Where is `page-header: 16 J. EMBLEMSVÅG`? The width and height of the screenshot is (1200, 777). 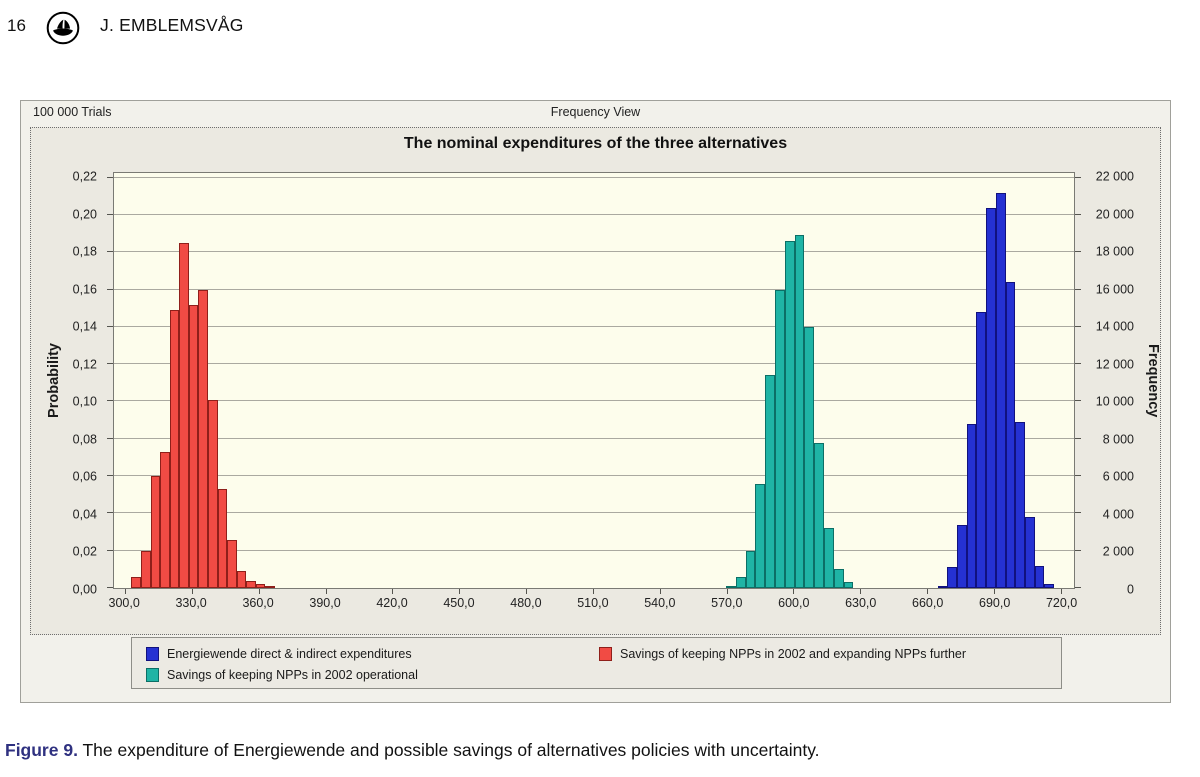 page-header: 16 J. EMBLEMSVÅG is located at coordinates (600, 30).